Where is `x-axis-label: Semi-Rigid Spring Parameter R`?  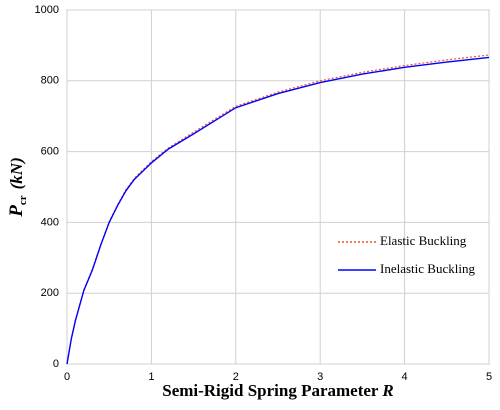
x-axis-label: Semi-Rigid Spring Parameter R is located at coordinates (278, 390).